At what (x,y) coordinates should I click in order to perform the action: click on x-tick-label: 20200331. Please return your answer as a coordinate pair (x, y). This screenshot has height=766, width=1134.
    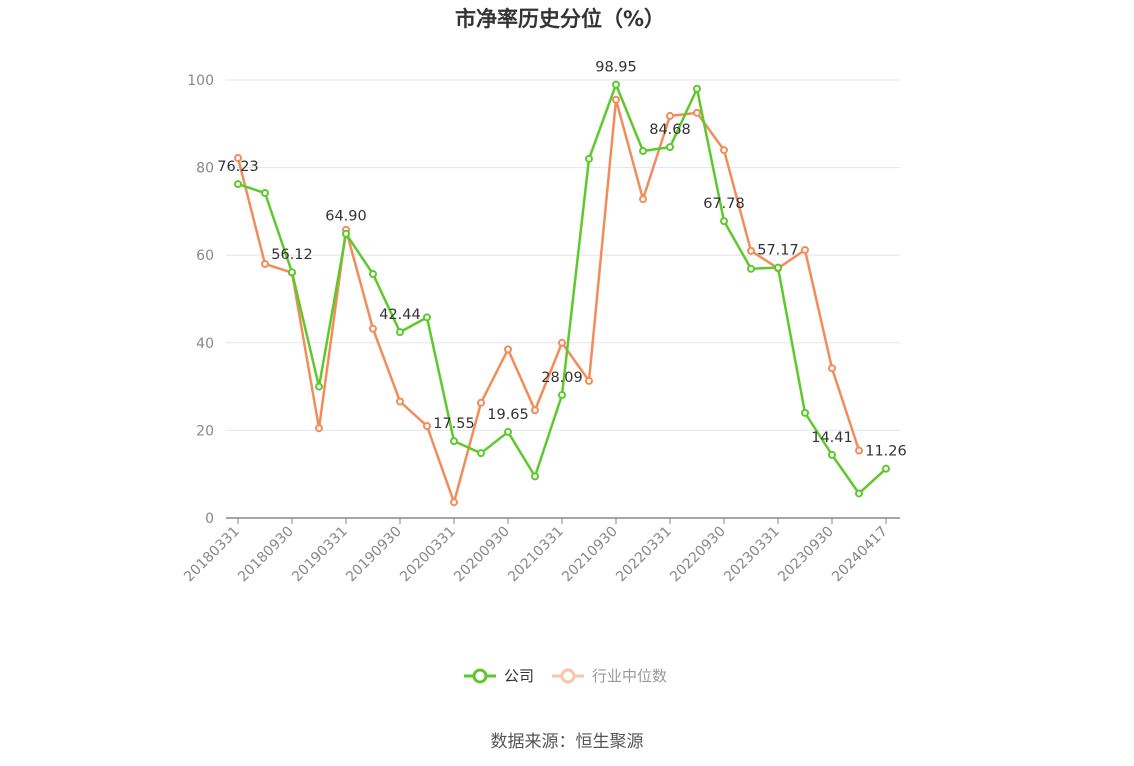
    Looking at the image, I should click on (428, 555).